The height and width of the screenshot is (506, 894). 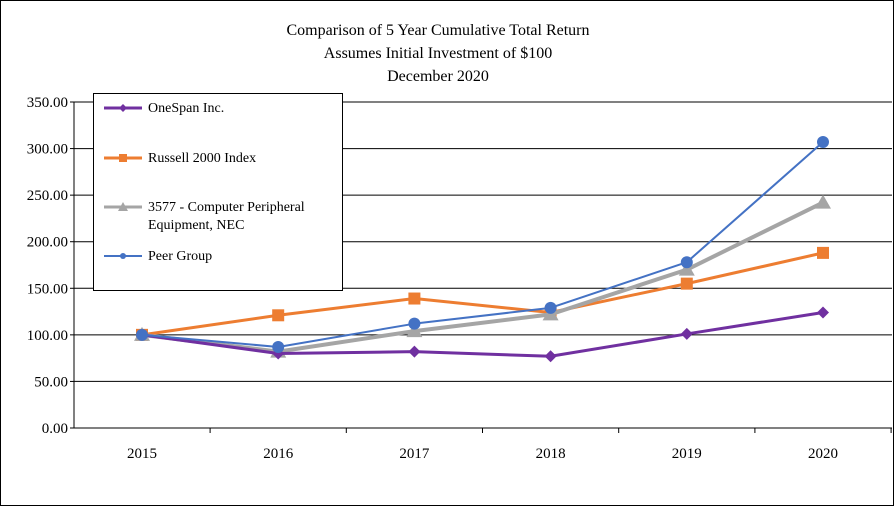 I want to click on legend-swatch-russell, so click(x=123, y=158).